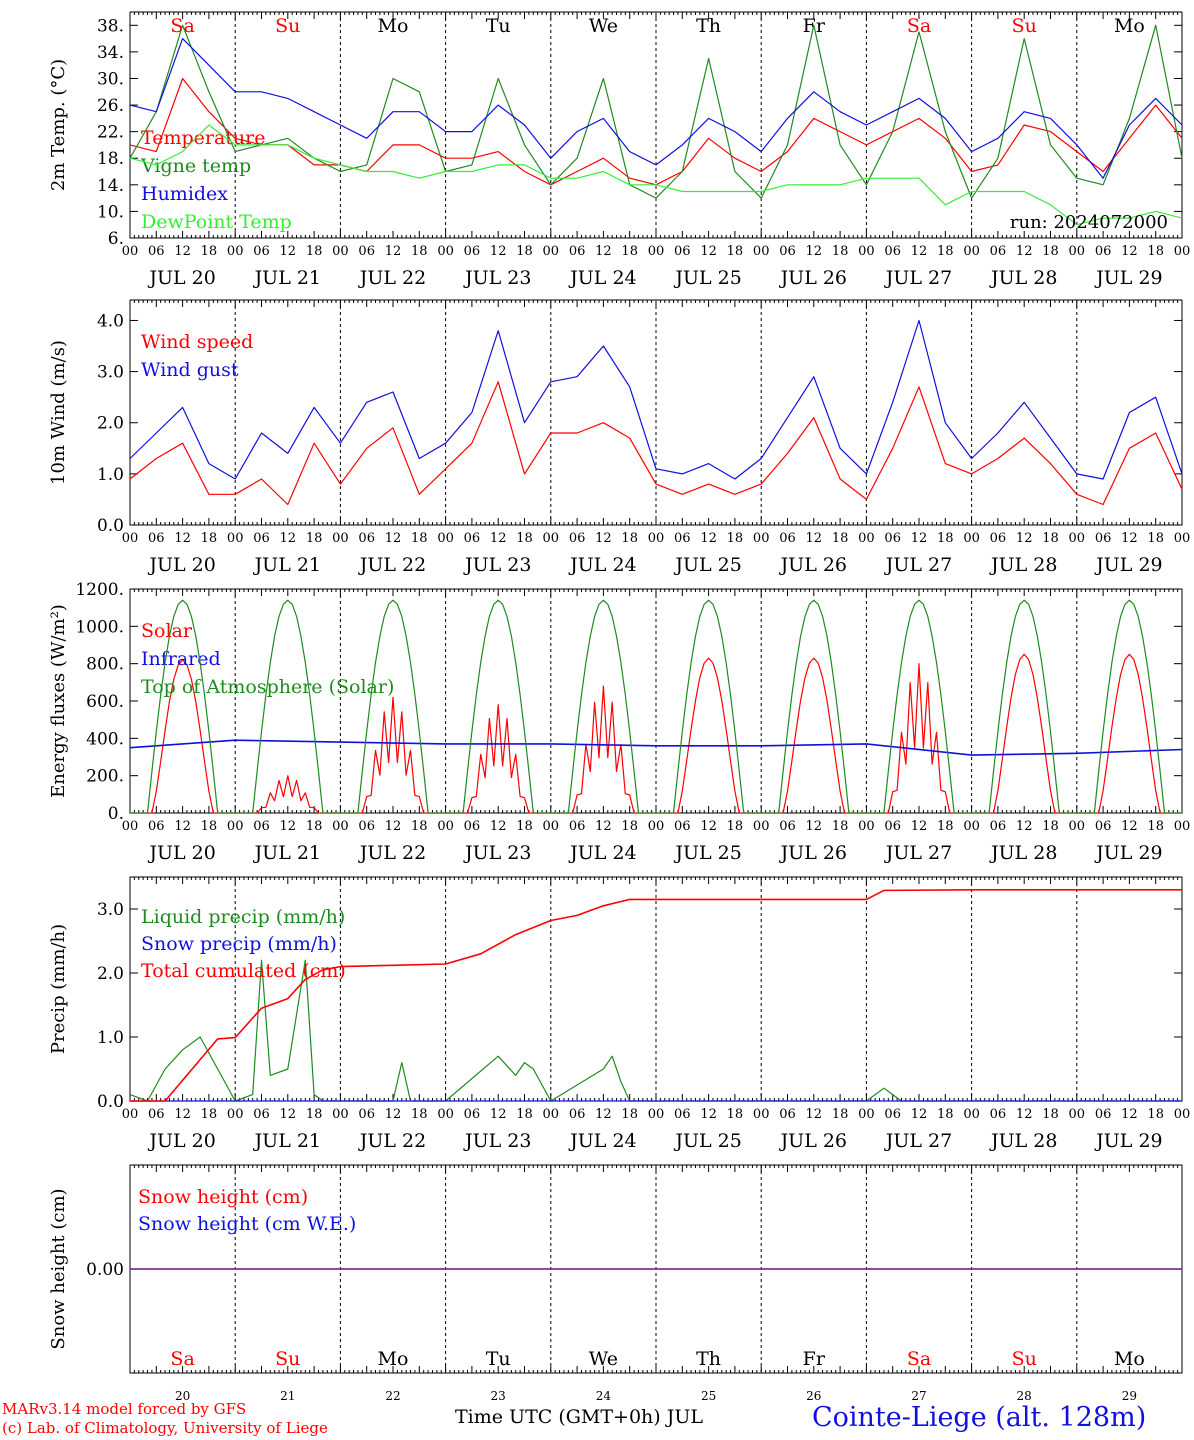 This screenshot has height=1440, width=1194. What do you see at coordinates (813, 565) in the screenshot?
I see `day-label: JUL 26` at bounding box center [813, 565].